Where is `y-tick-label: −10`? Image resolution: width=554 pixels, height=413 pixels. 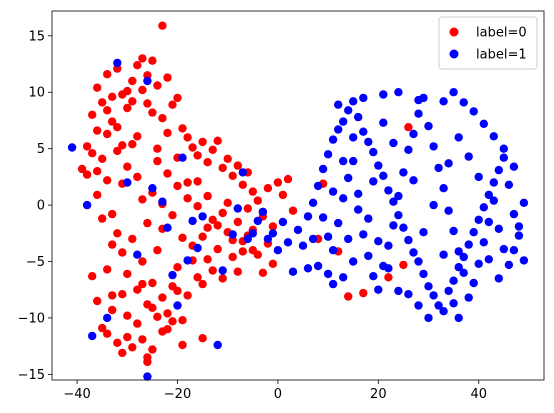 y-tick-label: −10 is located at coordinates (31, 318).